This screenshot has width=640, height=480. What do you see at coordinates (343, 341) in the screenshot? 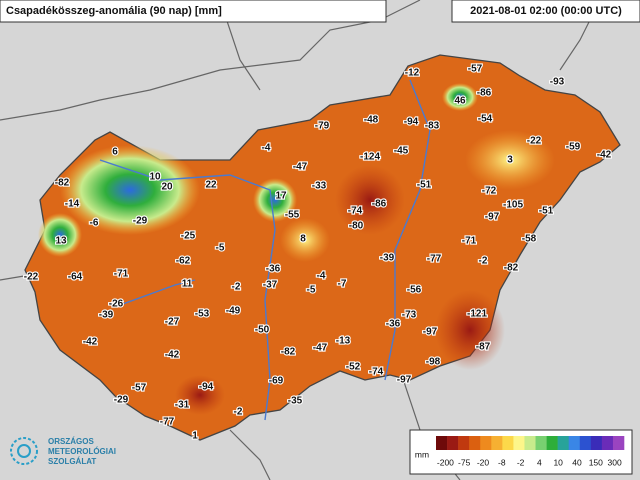
I see `station-value: -13` at bounding box center [343, 341].